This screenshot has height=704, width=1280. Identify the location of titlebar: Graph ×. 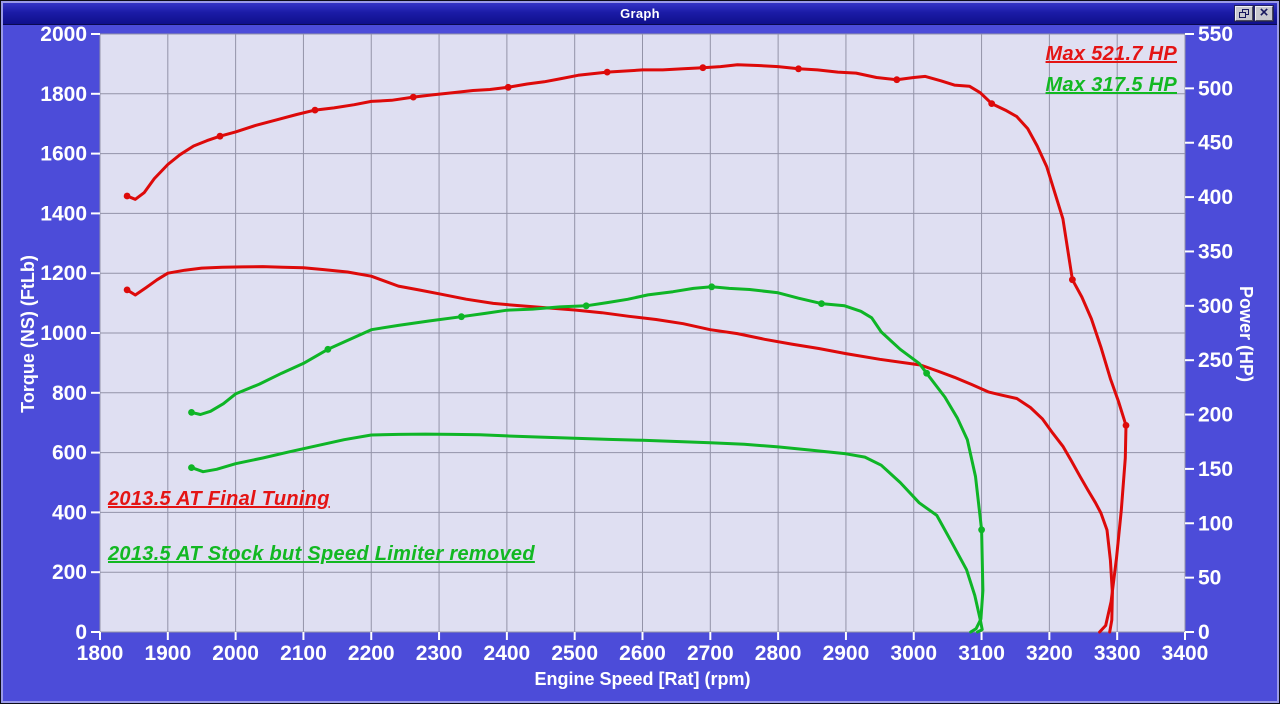
(640, 14).